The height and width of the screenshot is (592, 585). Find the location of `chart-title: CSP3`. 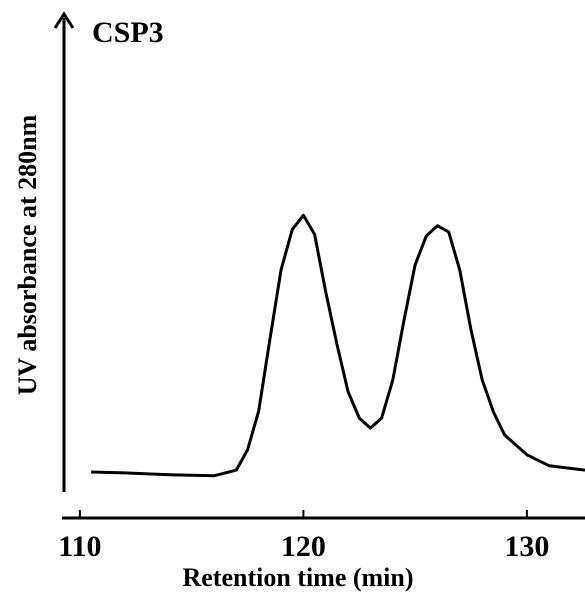

chart-title: CSP3 is located at coordinates (128, 32).